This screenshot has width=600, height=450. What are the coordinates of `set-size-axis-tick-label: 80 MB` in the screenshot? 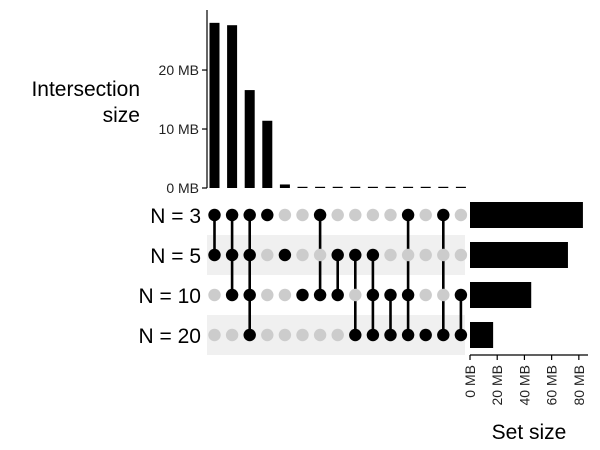 It's located at (579, 385).